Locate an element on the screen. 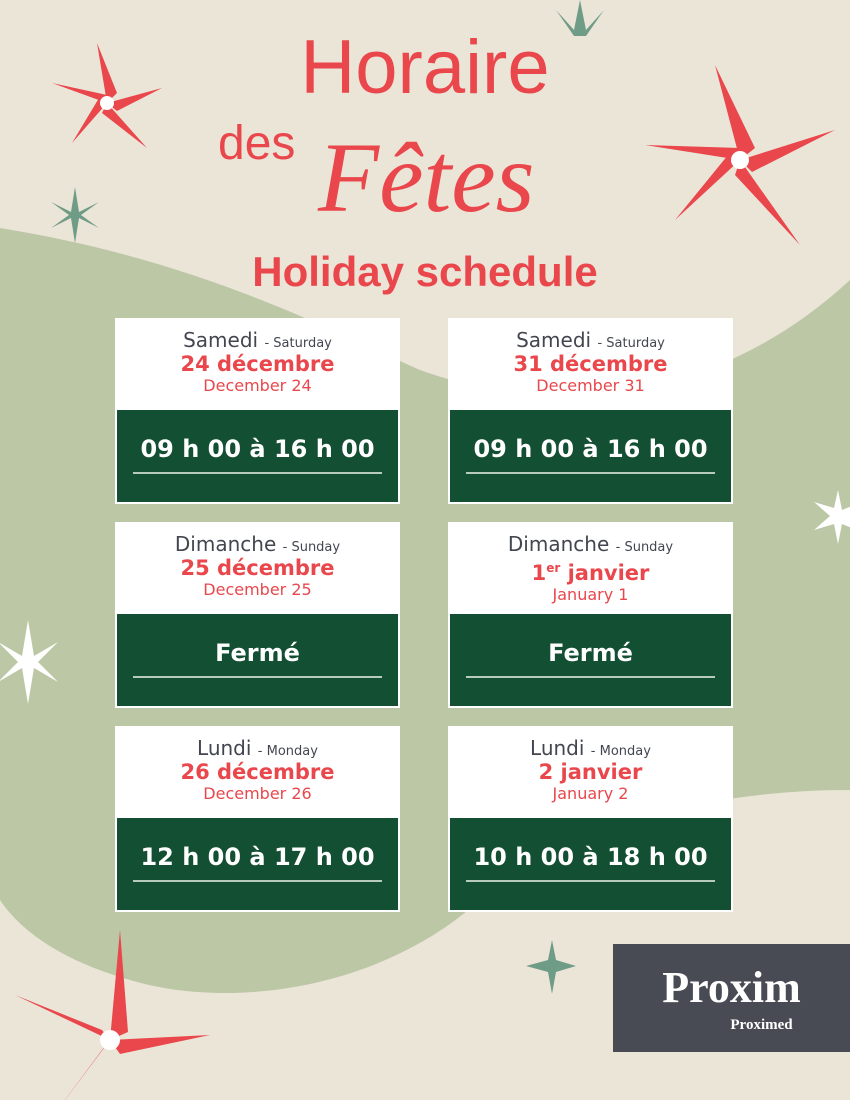  date-en: January 2 is located at coordinates (590, 793).